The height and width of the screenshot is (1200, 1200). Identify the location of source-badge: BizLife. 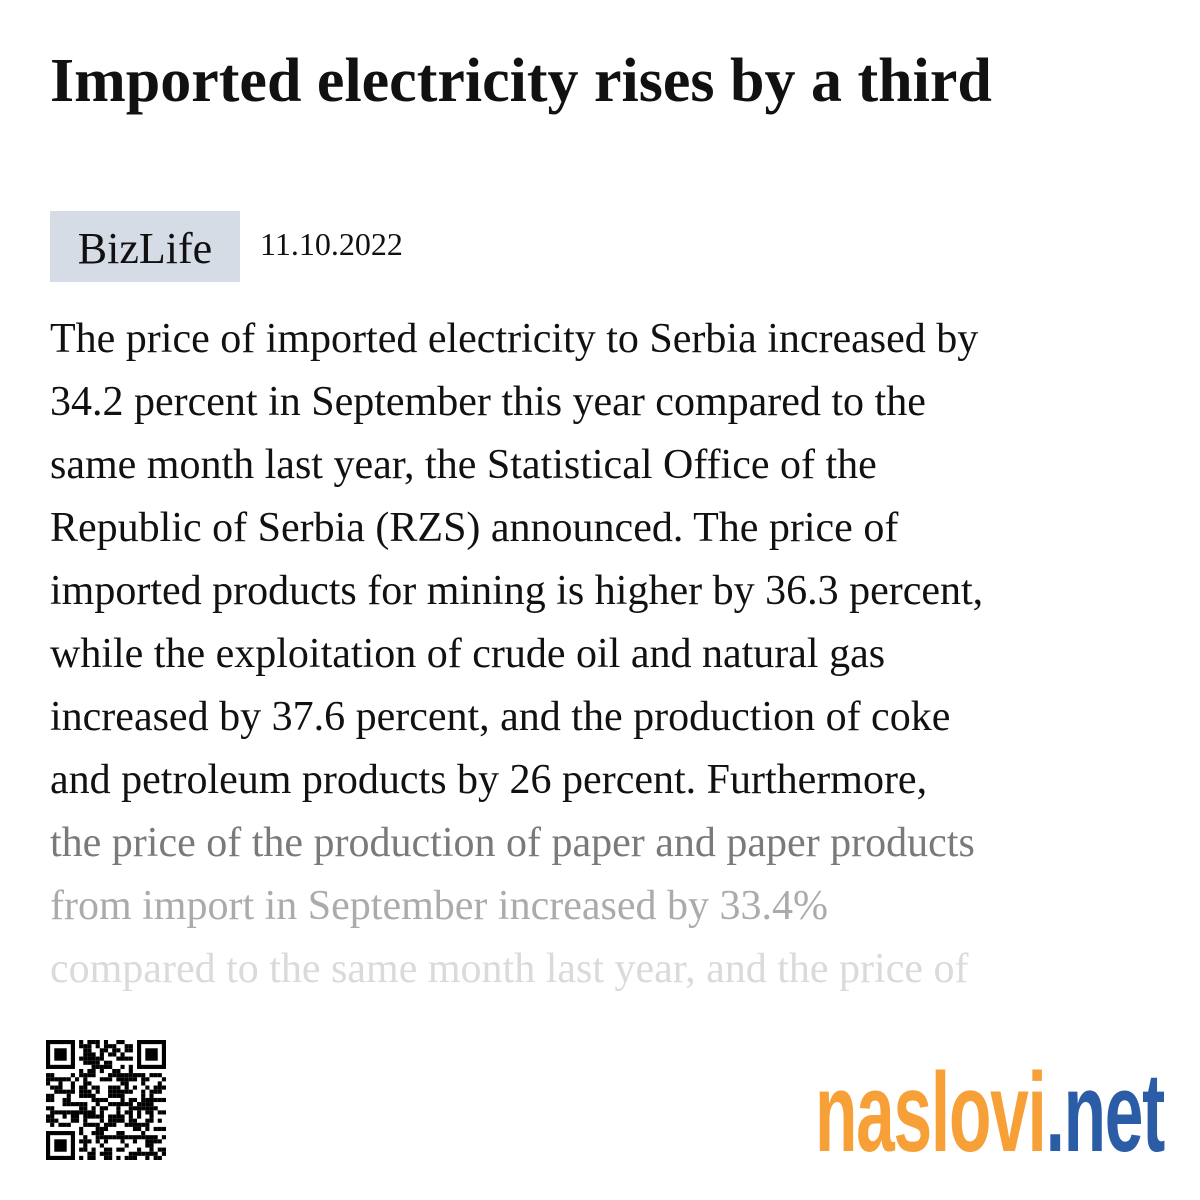
(145, 246).